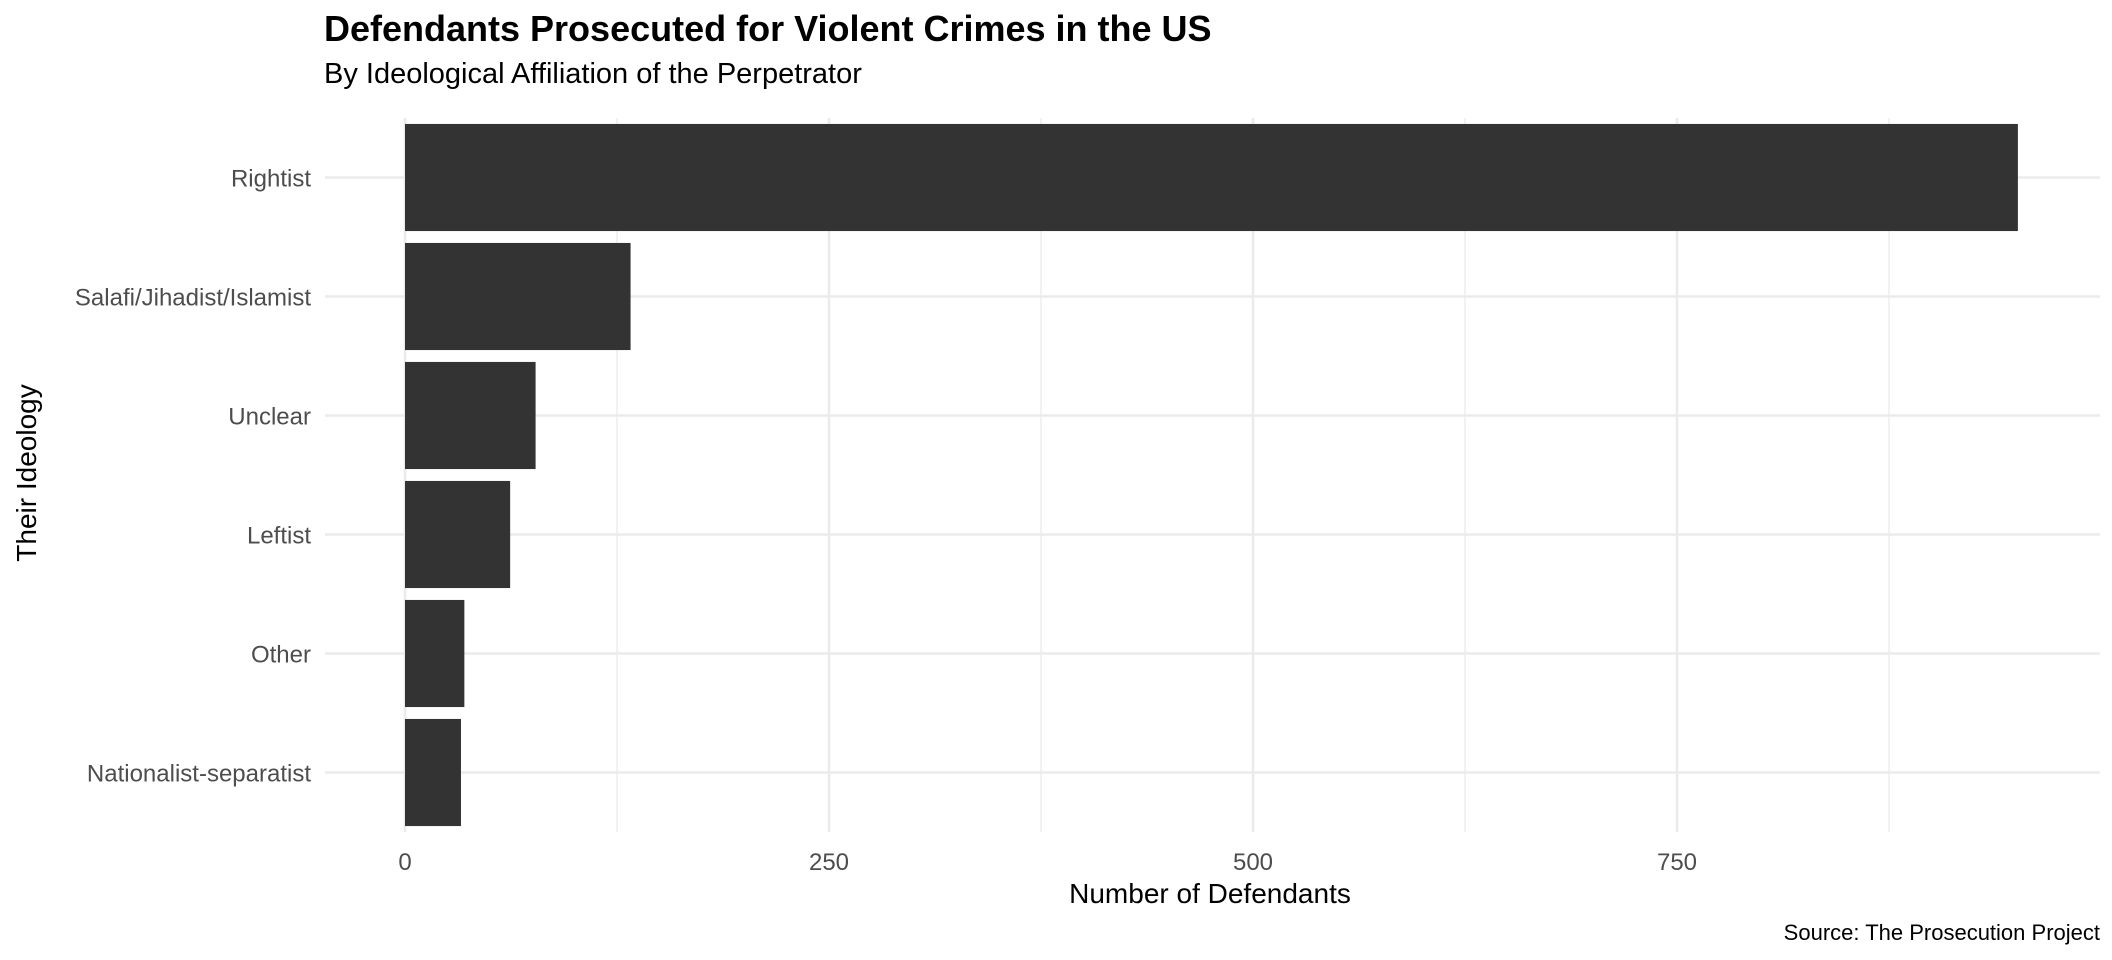 The width and height of the screenshot is (2112, 960). What do you see at coordinates (458, 534) in the screenshot?
I see `bar-leftist` at bounding box center [458, 534].